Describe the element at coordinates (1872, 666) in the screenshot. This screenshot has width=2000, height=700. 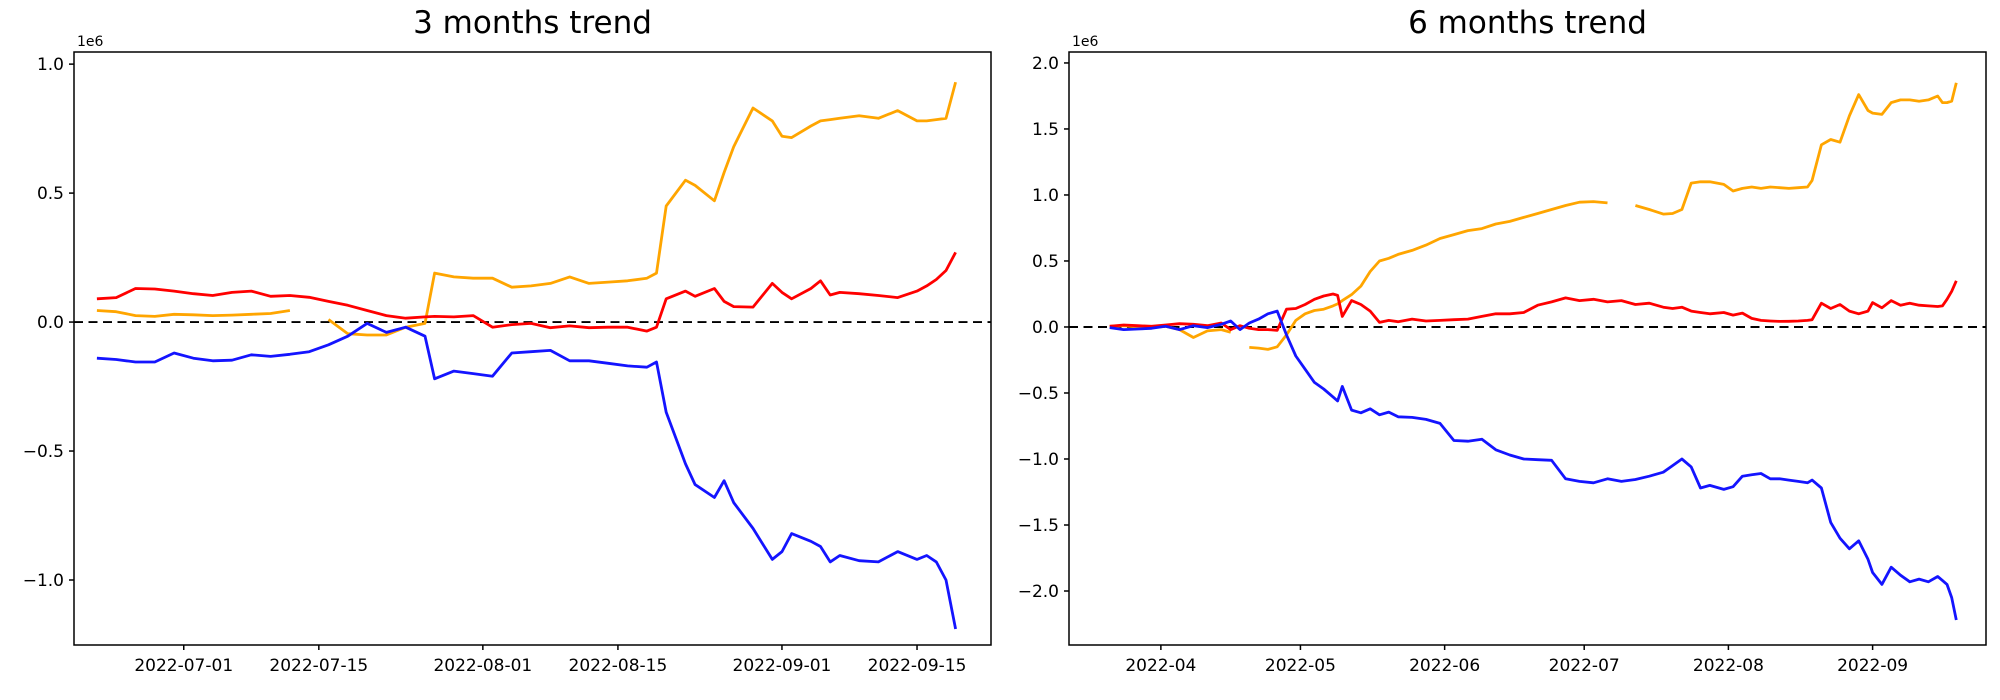
I see `x-tick-label: 2022-09` at that location.